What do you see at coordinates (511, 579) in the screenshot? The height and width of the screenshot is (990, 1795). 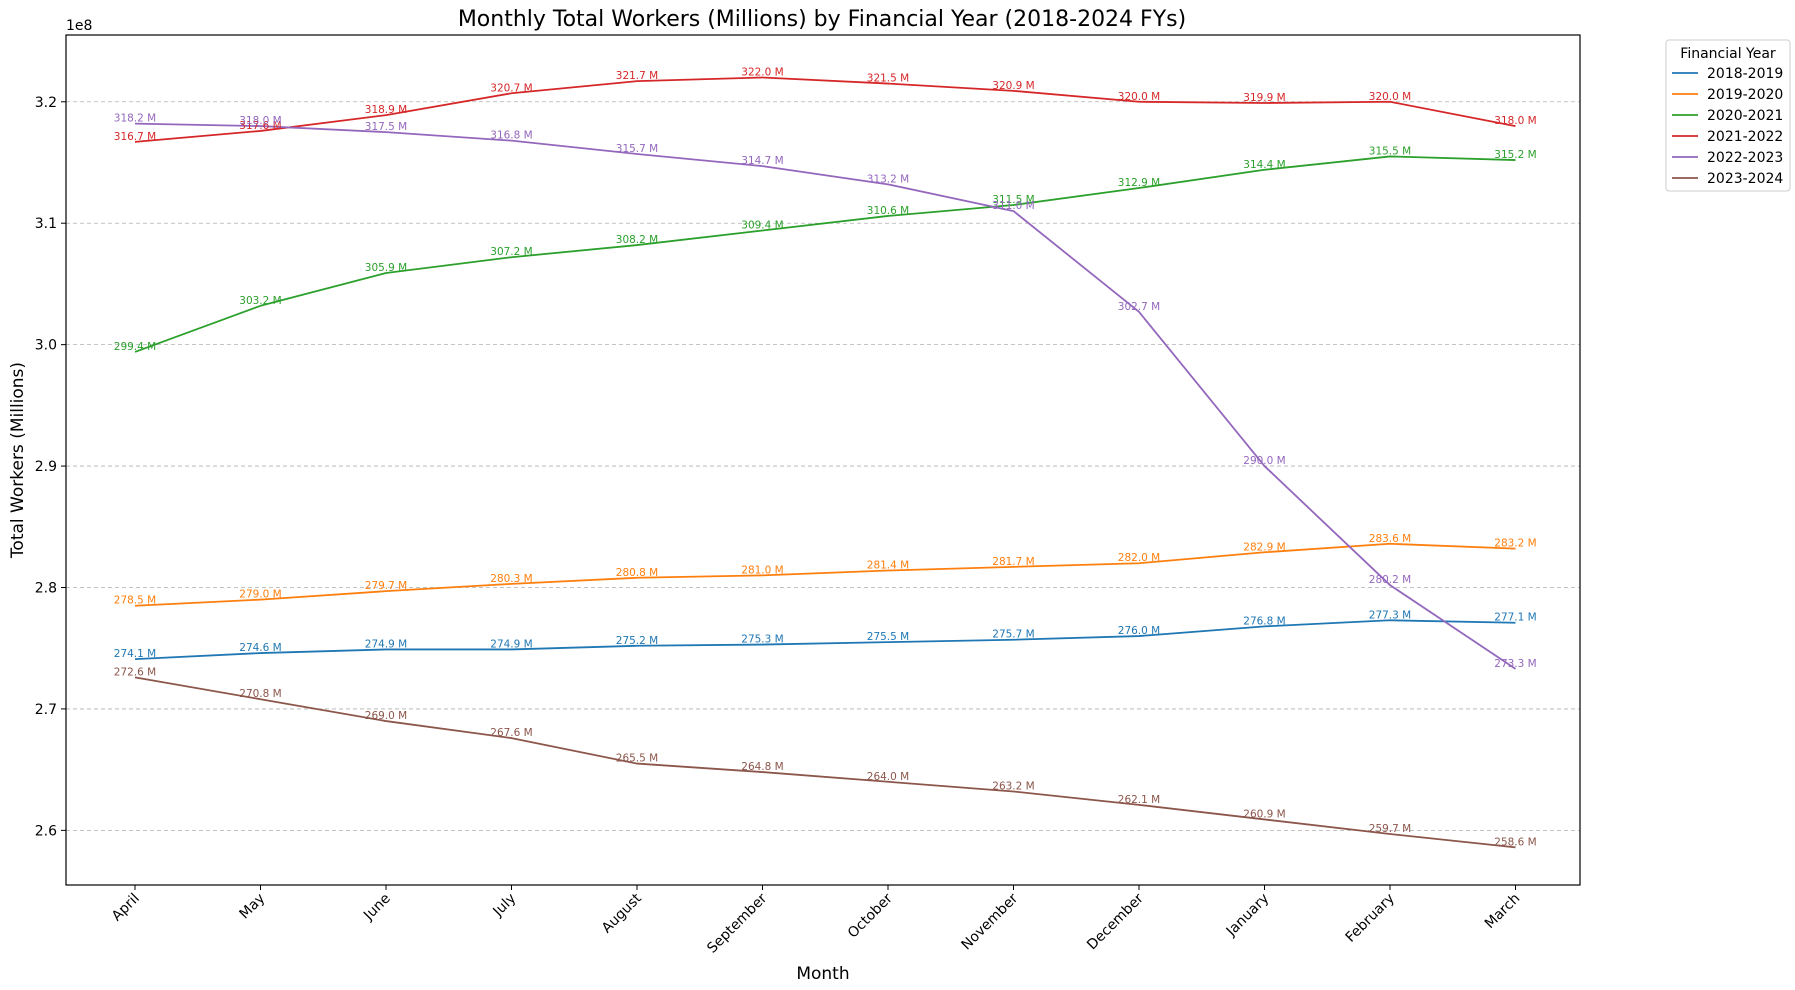 I see `data-label: 280.3 M` at bounding box center [511, 579].